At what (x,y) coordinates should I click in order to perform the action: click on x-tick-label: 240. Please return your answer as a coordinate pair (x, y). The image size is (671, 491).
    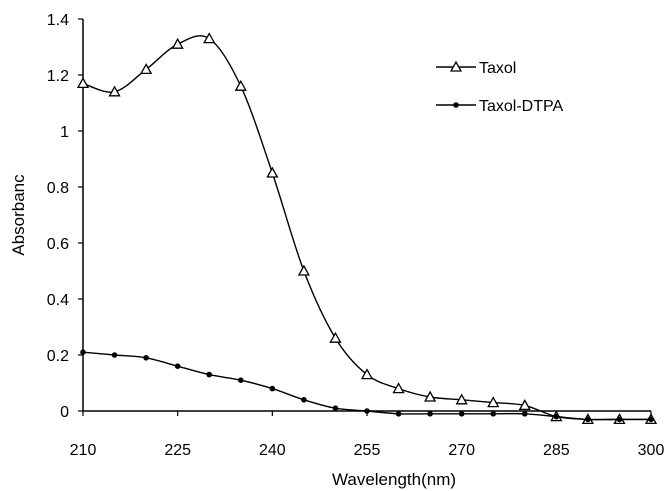
    Looking at the image, I should click on (272, 450).